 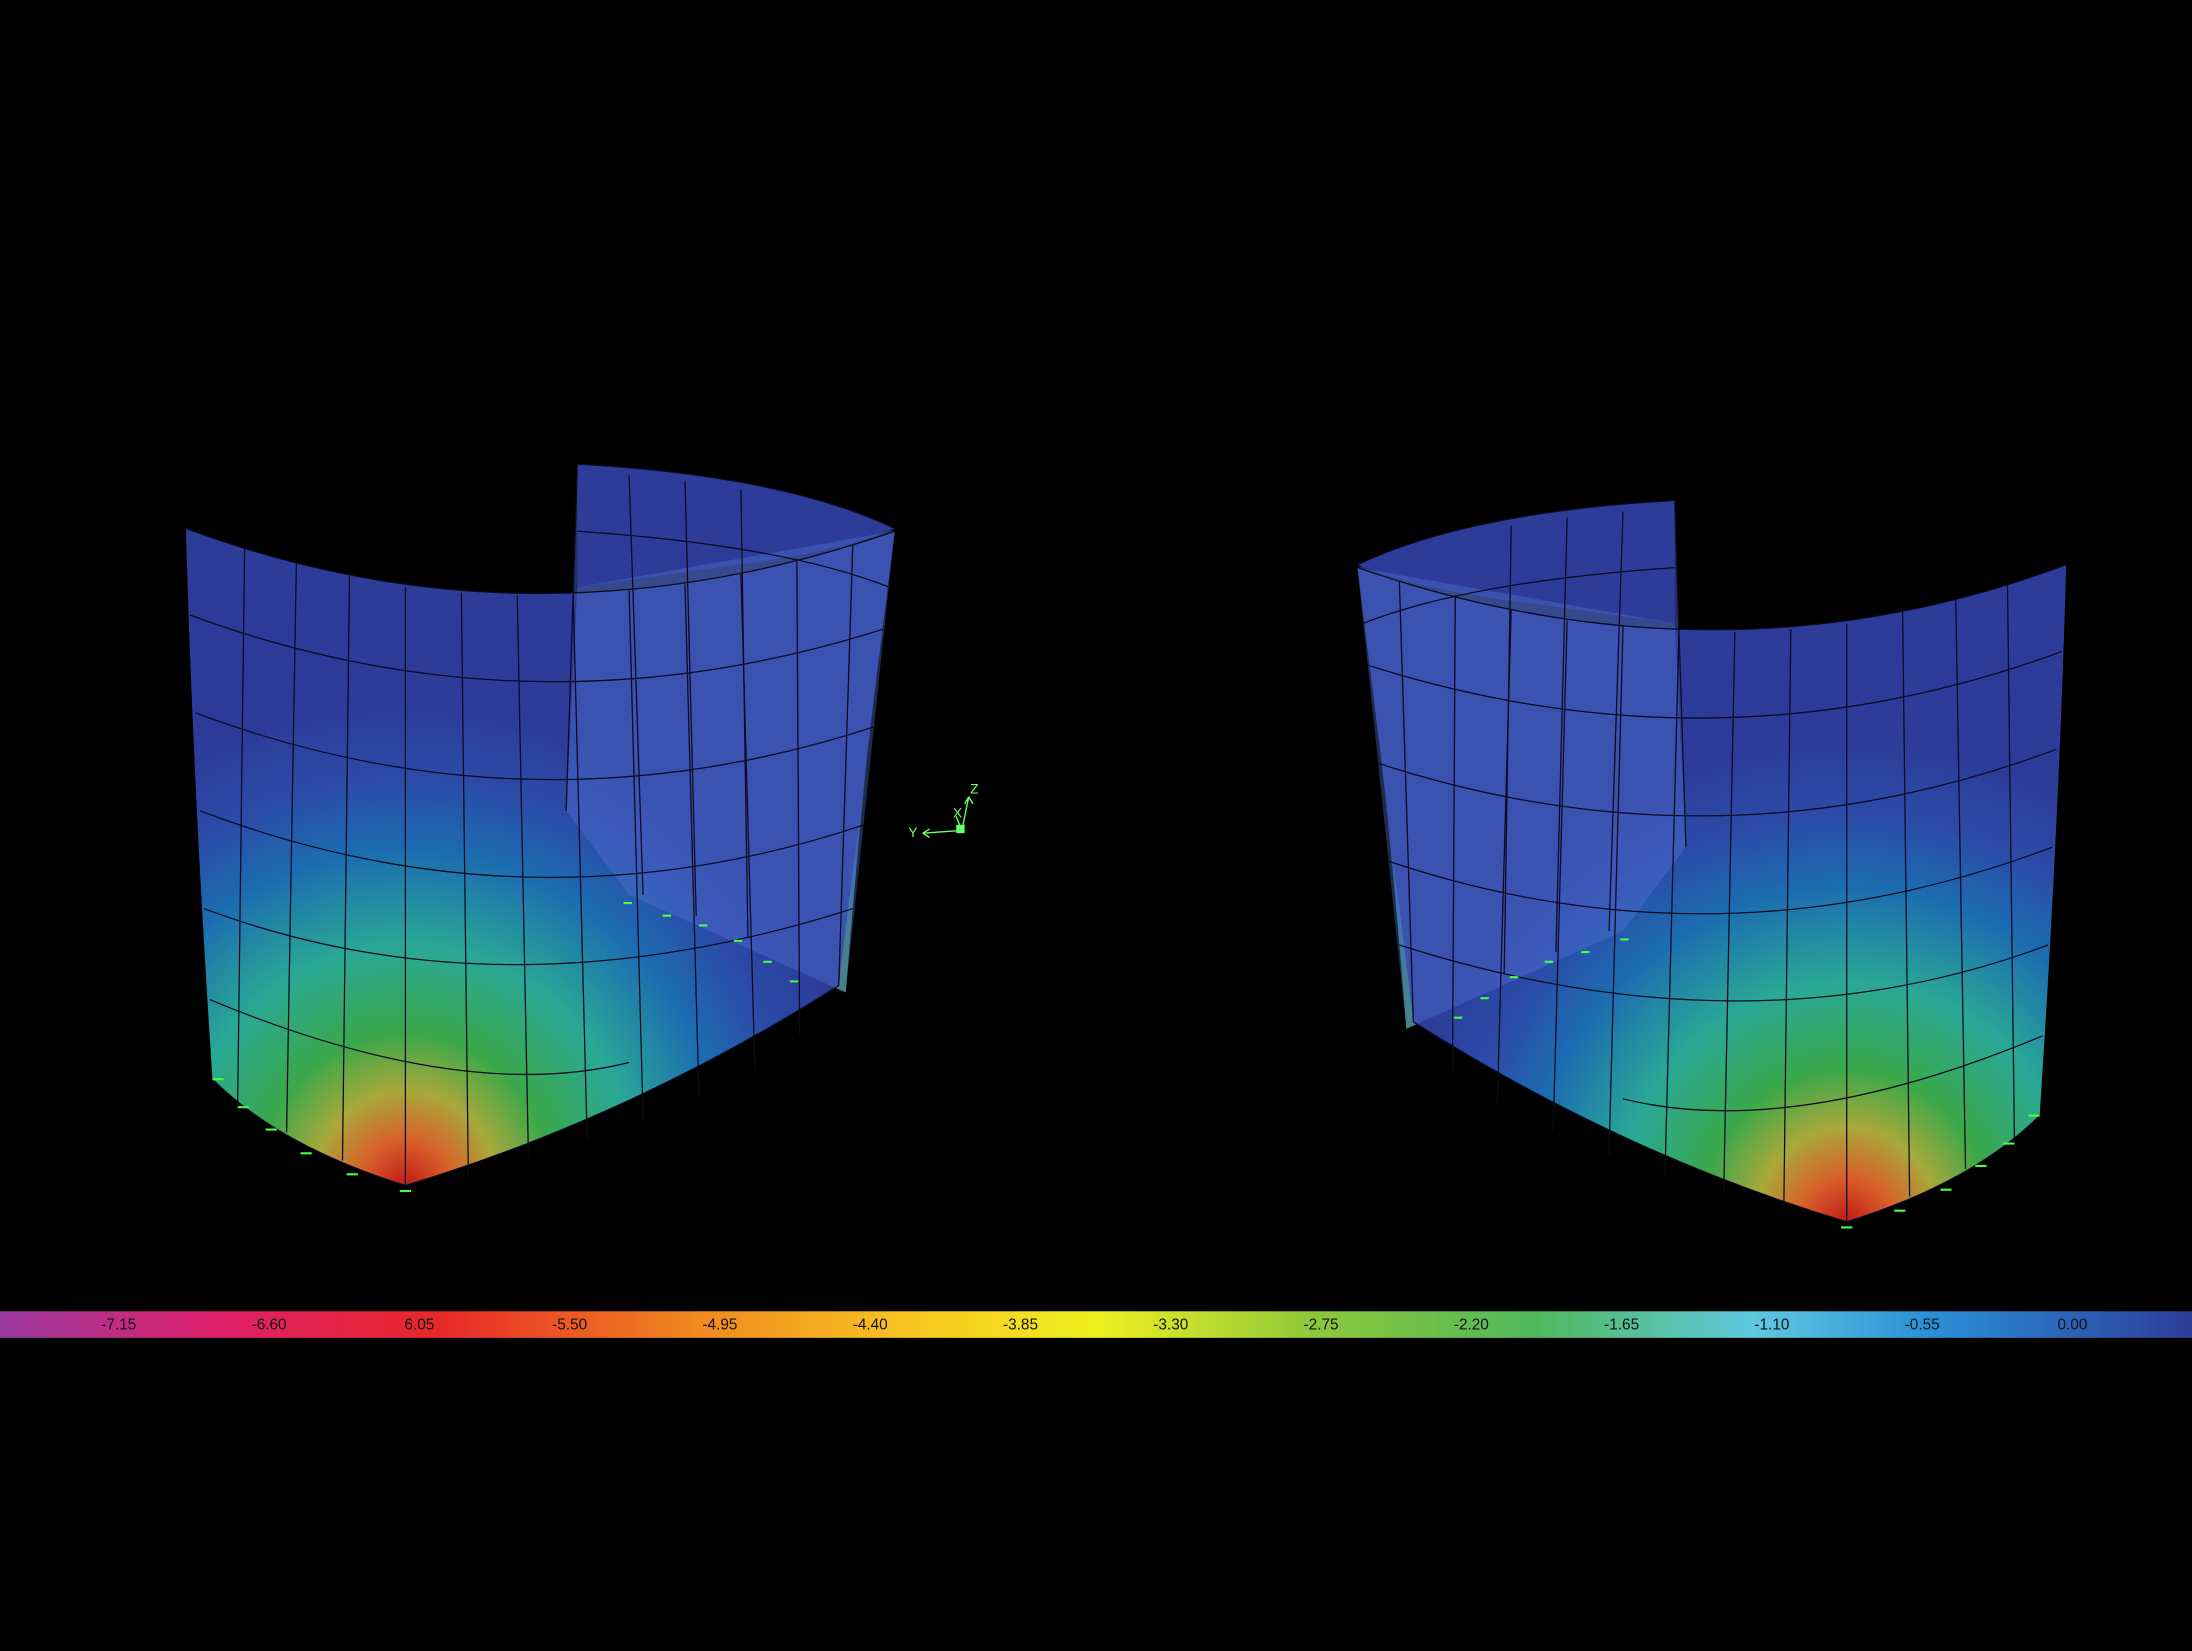 I want to click on legend-label: -7.15, so click(x=118, y=1324).